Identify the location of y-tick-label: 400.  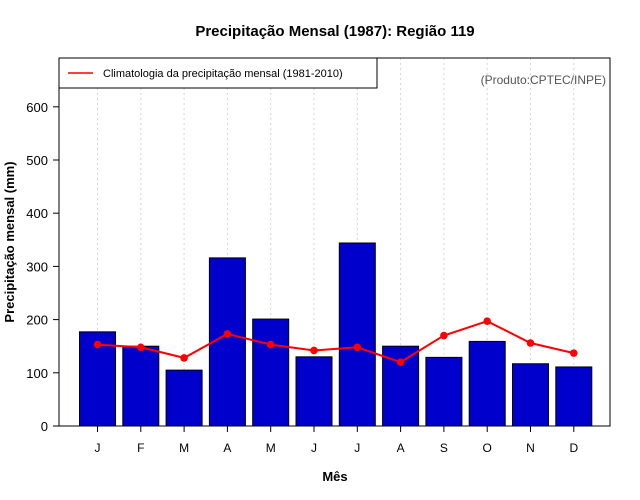
(37, 213).